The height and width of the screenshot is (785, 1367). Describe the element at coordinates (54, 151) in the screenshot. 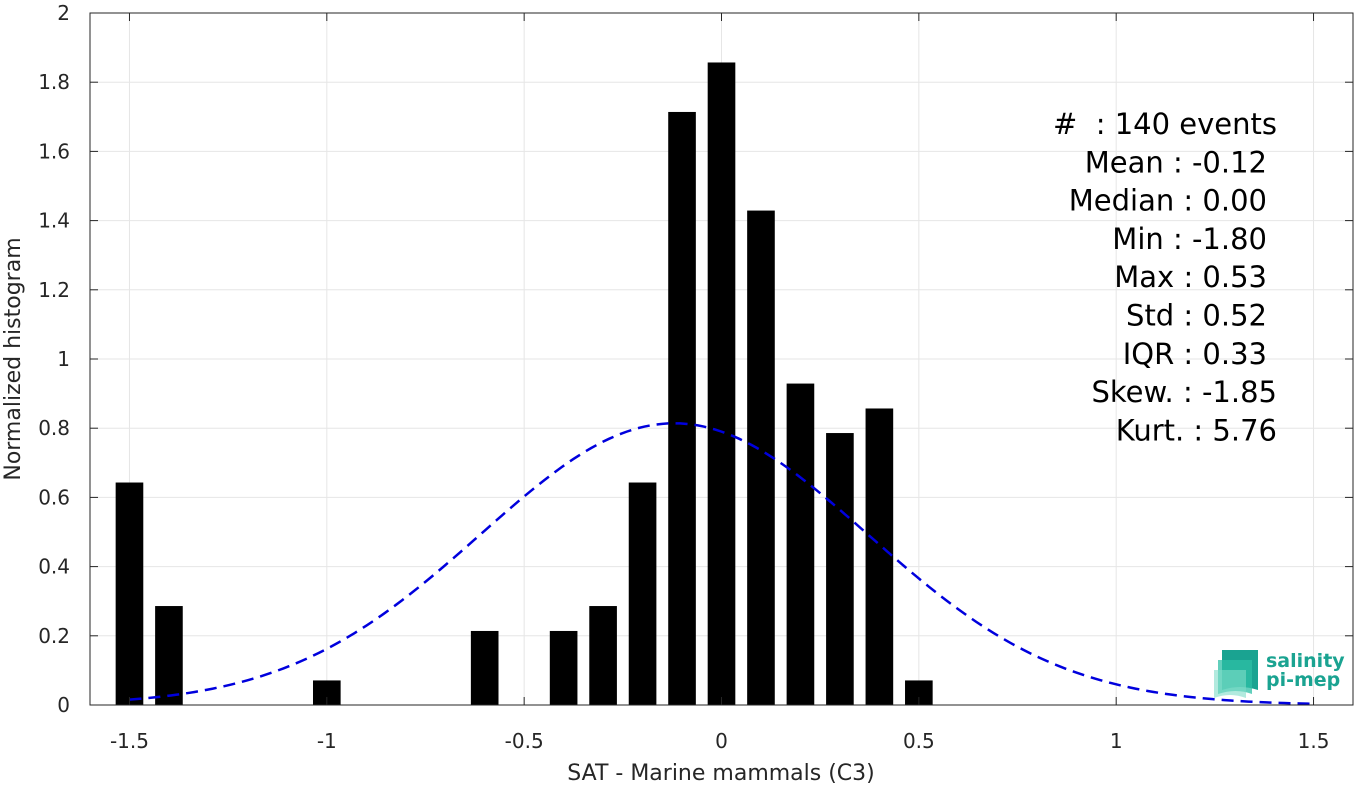

I see `y-tick-label: 1.6` at that location.